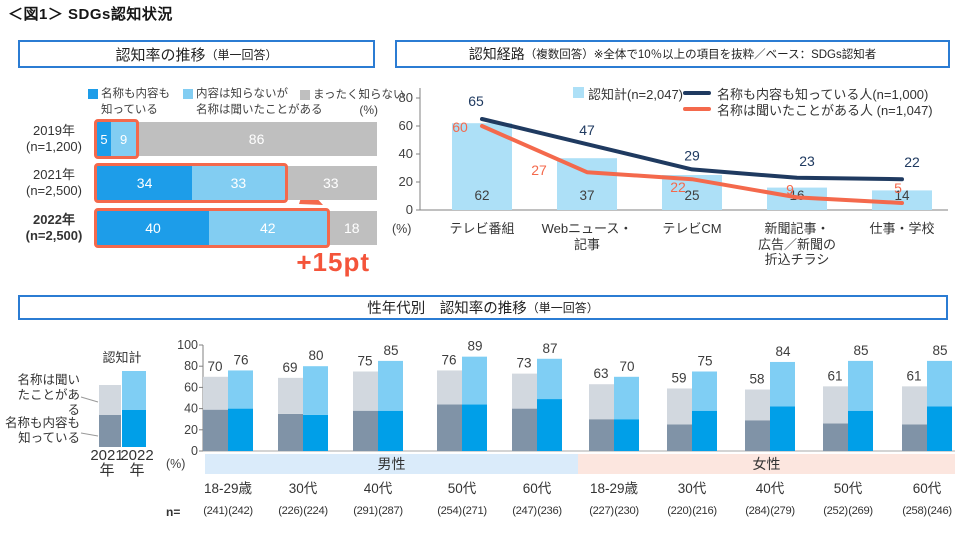 The height and width of the screenshot is (533, 960). What do you see at coordinates (913, 375) in the screenshot?
I see `total-value-label: 61` at bounding box center [913, 375].